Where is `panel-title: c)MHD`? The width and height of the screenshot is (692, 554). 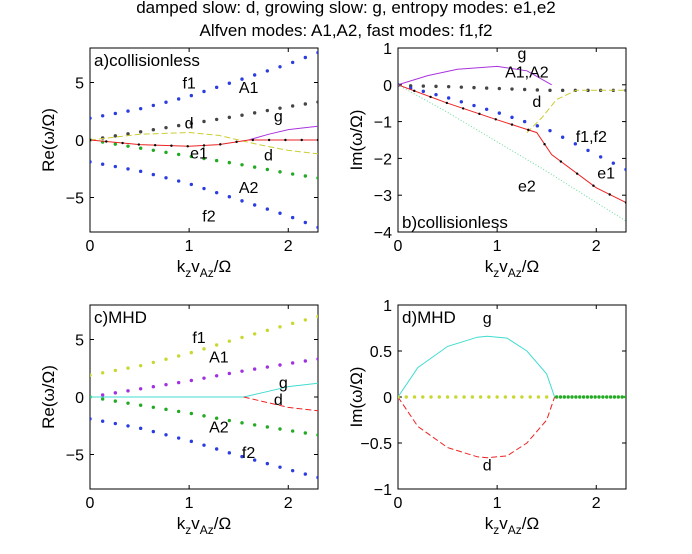
panel-title: c)MHD is located at coordinates (120, 317).